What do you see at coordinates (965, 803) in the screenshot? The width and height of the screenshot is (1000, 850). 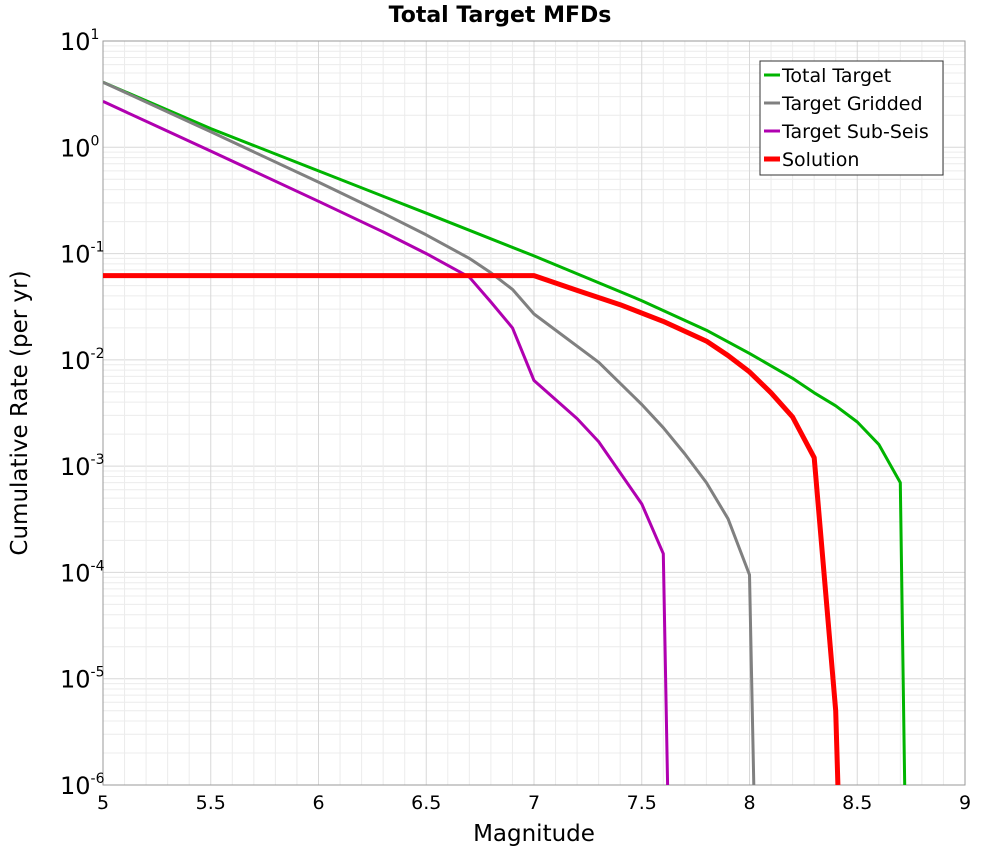 I see `x-tick-label: 9` at bounding box center [965, 803].